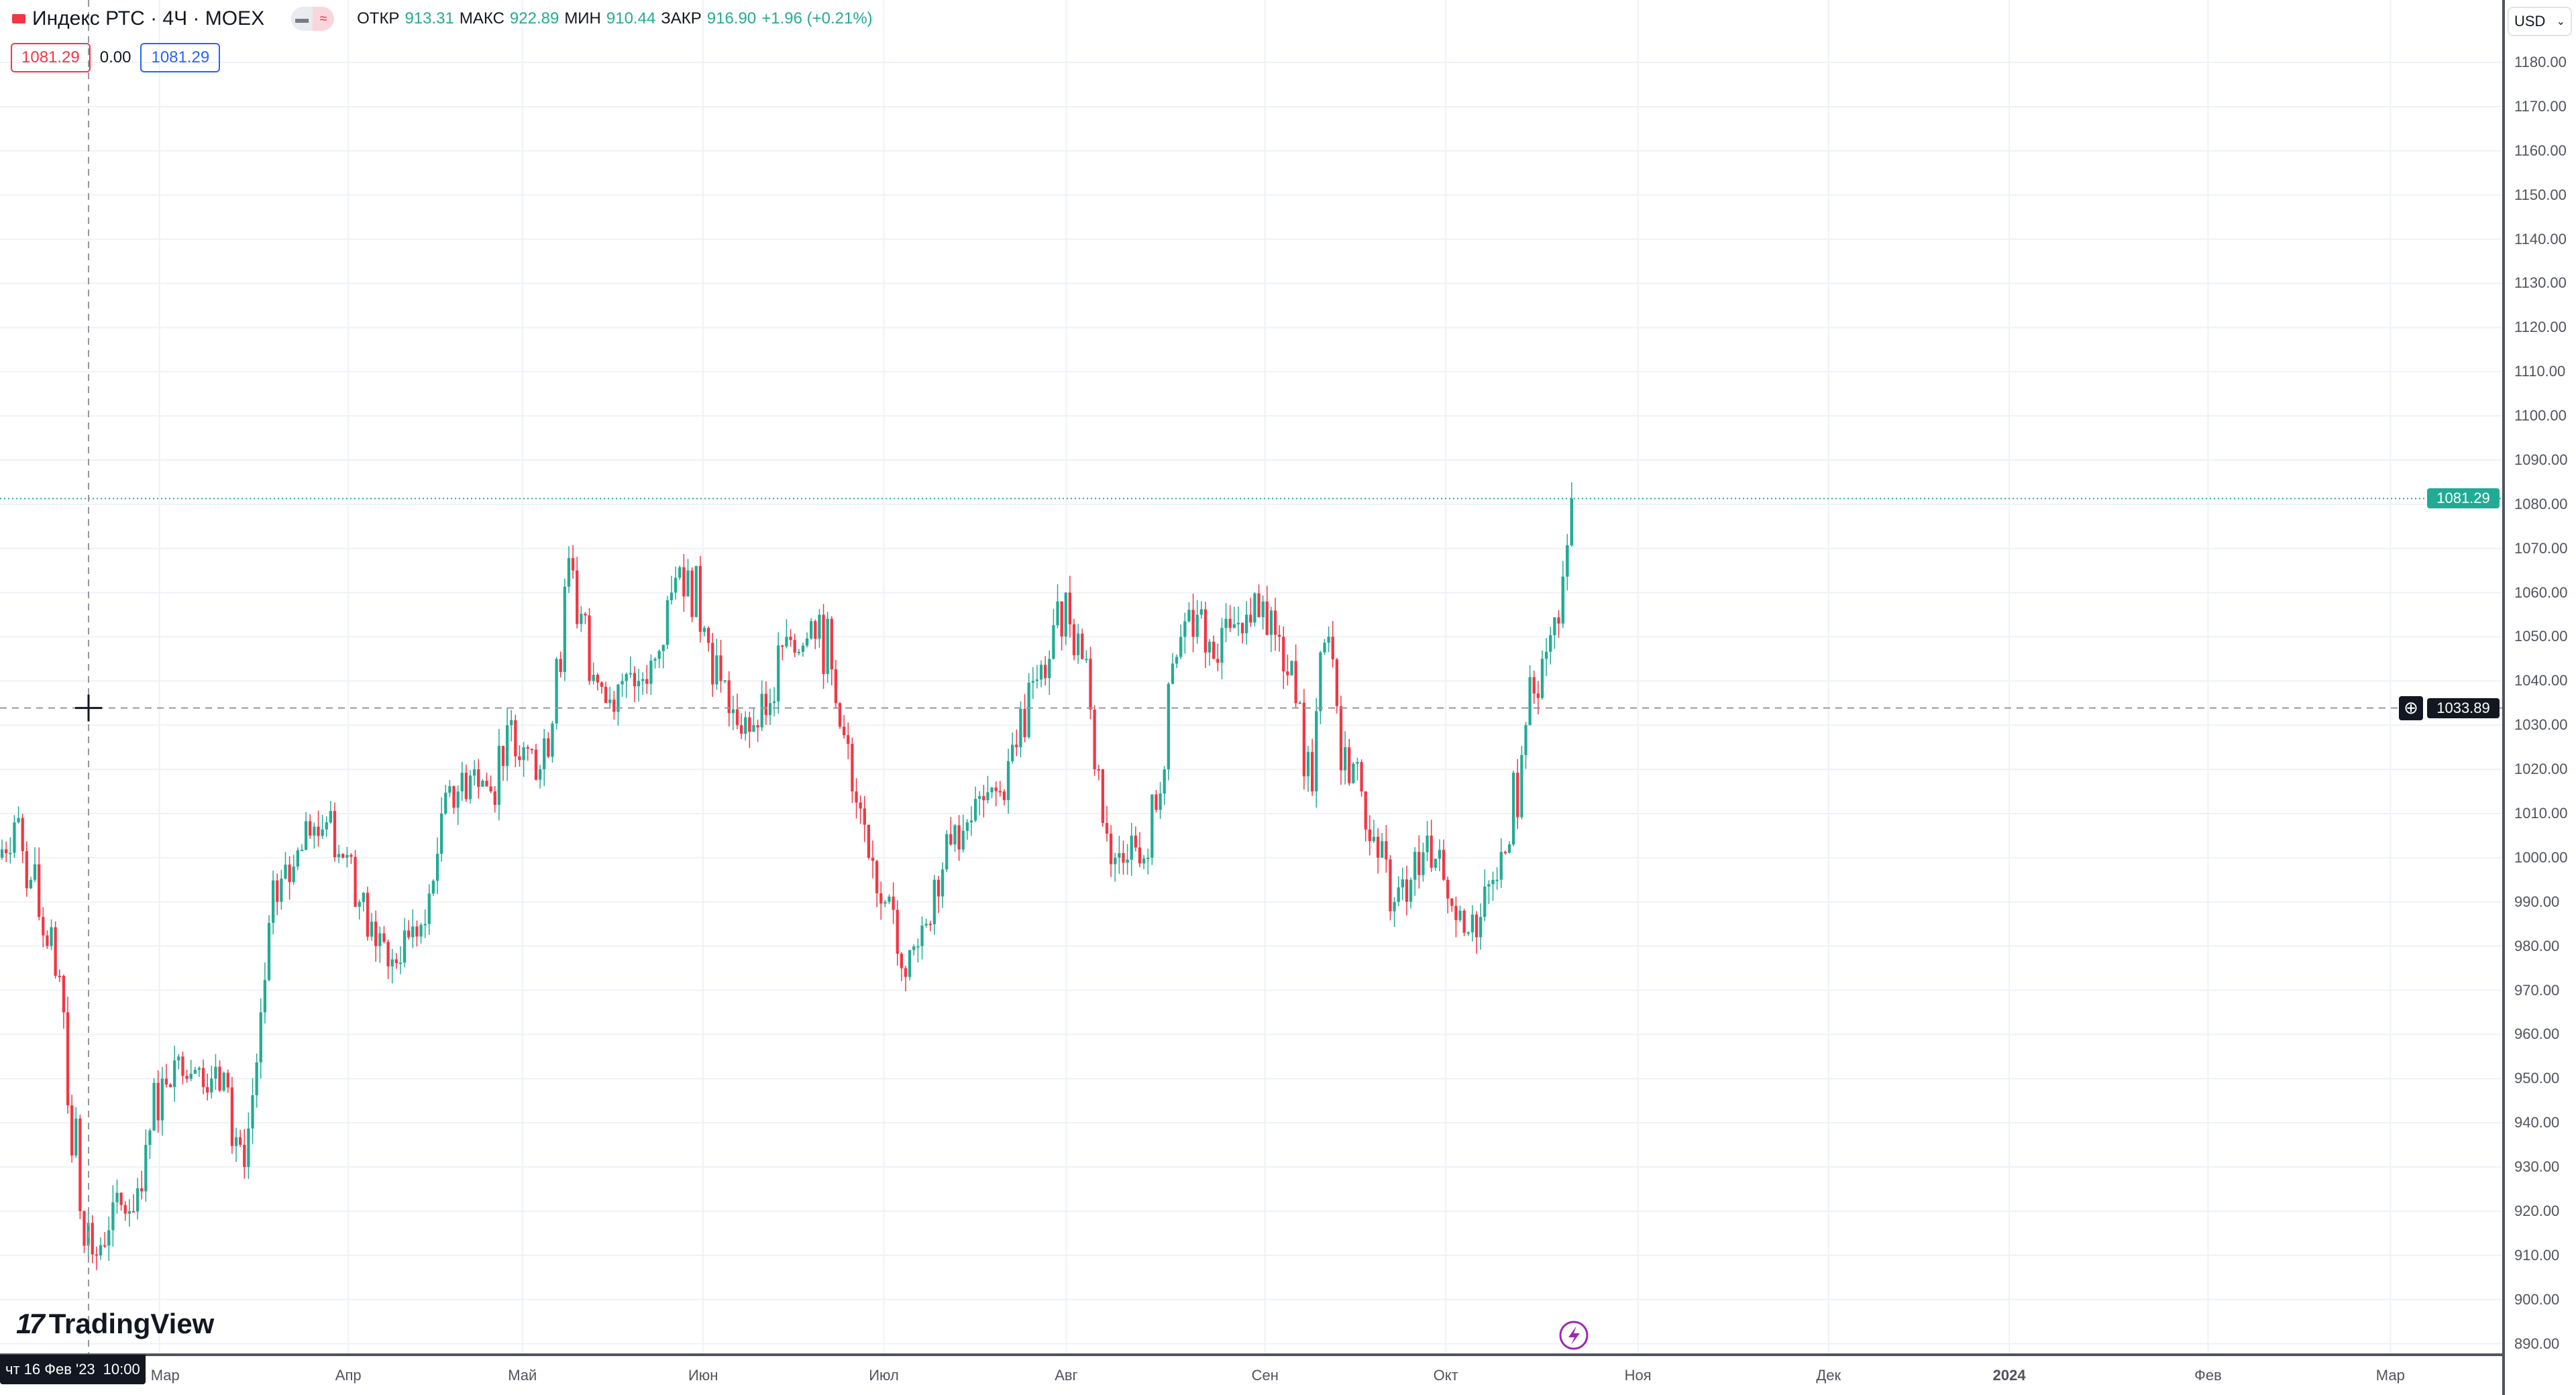  I want to click on indicator-toggle: ▬ ≈, so click(313, 19).